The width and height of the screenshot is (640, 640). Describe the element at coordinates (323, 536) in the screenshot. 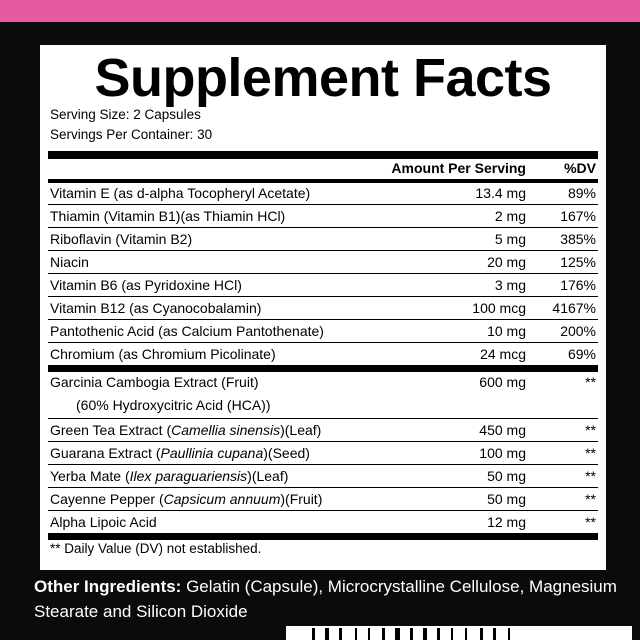

I see `footer-divider` at that location.